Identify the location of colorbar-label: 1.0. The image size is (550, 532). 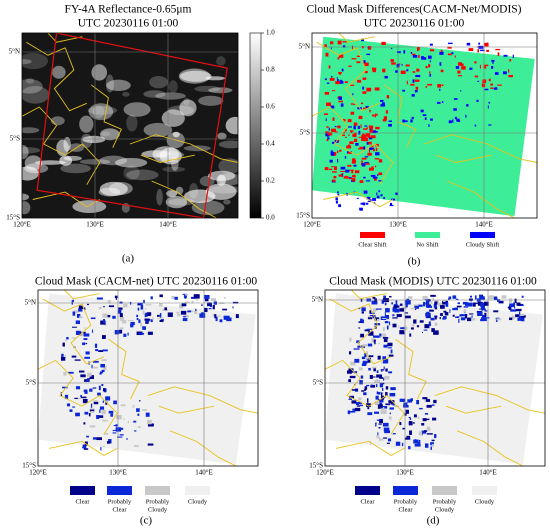
(270, 33).